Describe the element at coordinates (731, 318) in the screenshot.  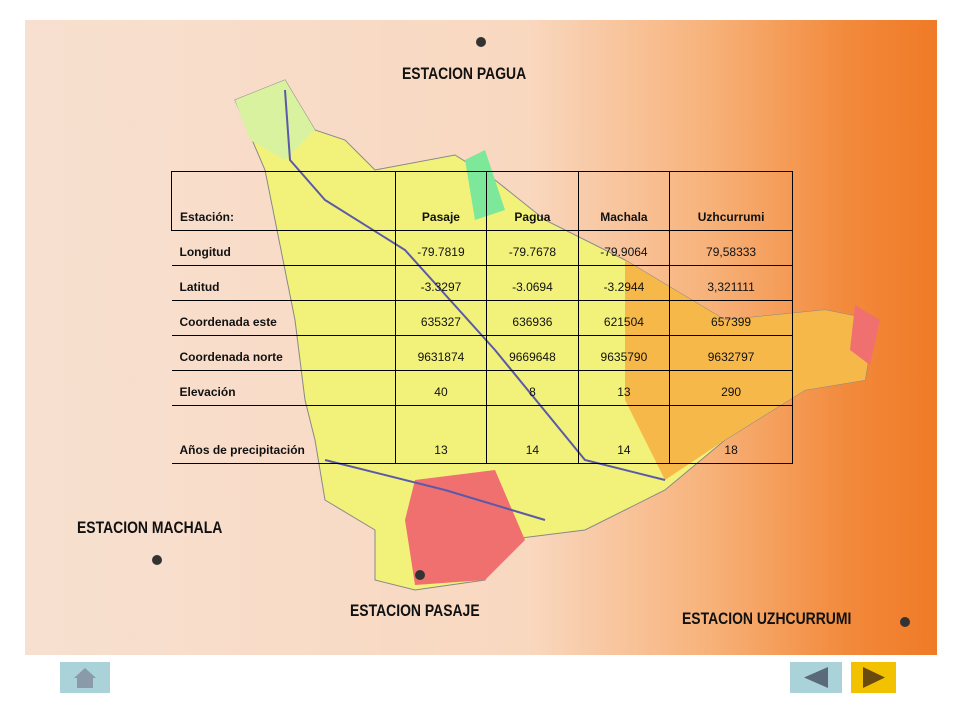
I see `table-cell: 657399` at that location.